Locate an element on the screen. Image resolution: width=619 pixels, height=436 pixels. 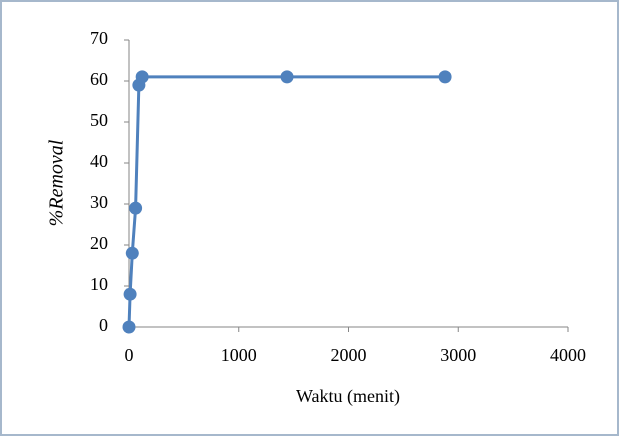
y-tick-label: 40 is located at coordinates (99, 161).